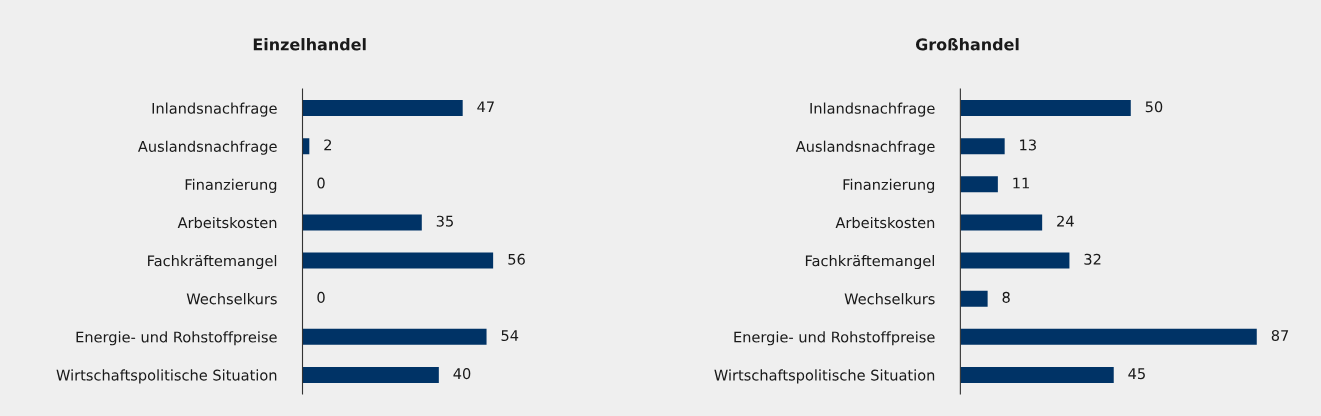  What do you see at coordinates (967, 44) in the screenshot?
I see `chart-title: Großhandel` at bounding box center [967, 44].